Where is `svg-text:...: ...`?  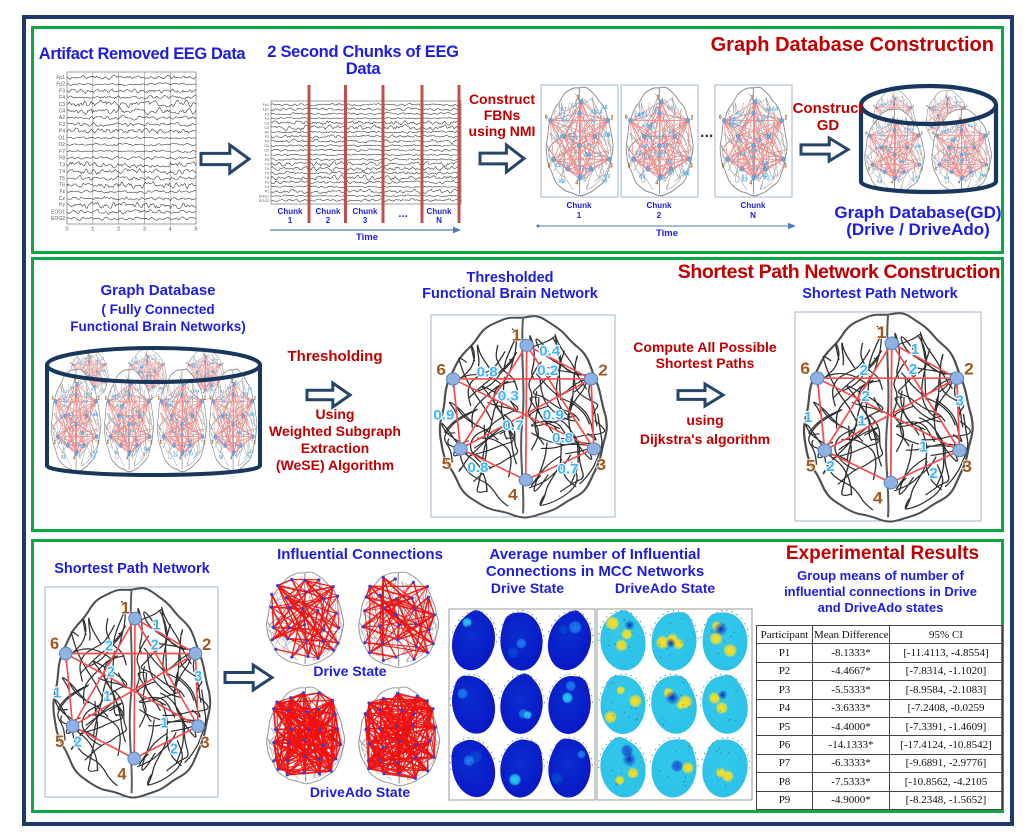 svg-text:...: ... is located at coordinates (706, 132).